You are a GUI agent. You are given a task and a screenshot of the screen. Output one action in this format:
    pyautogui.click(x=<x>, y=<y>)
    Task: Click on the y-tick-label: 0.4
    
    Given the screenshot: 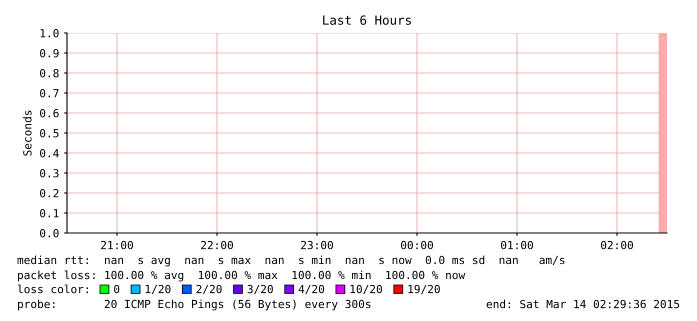 What is the action you would take?
    pyautogui.click(x=49, y=153)
    